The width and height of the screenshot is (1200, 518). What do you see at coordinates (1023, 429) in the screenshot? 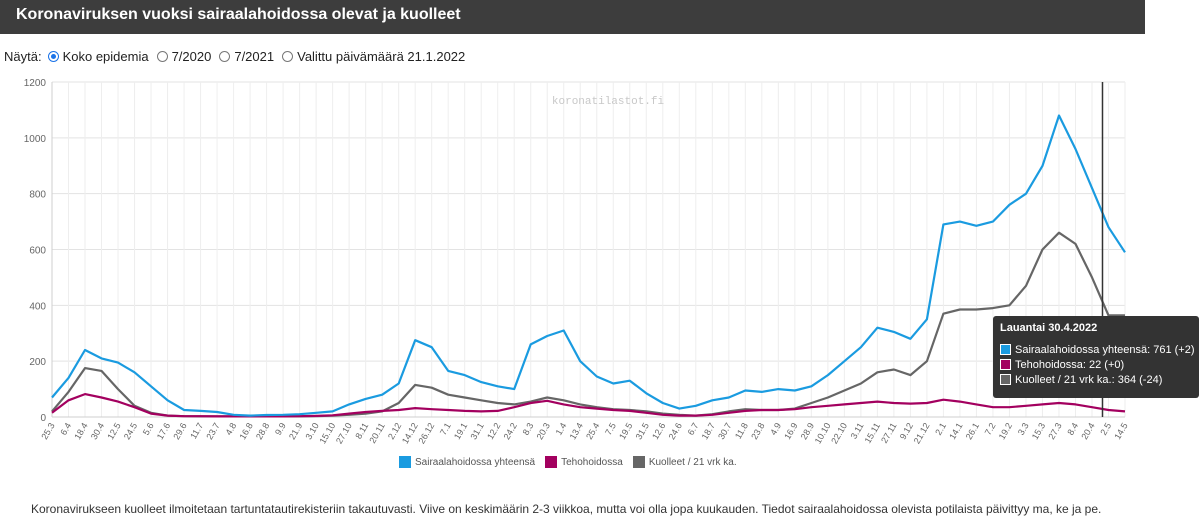
I see `x-tick-label: 3.3` at bounding box center [1023, 429].